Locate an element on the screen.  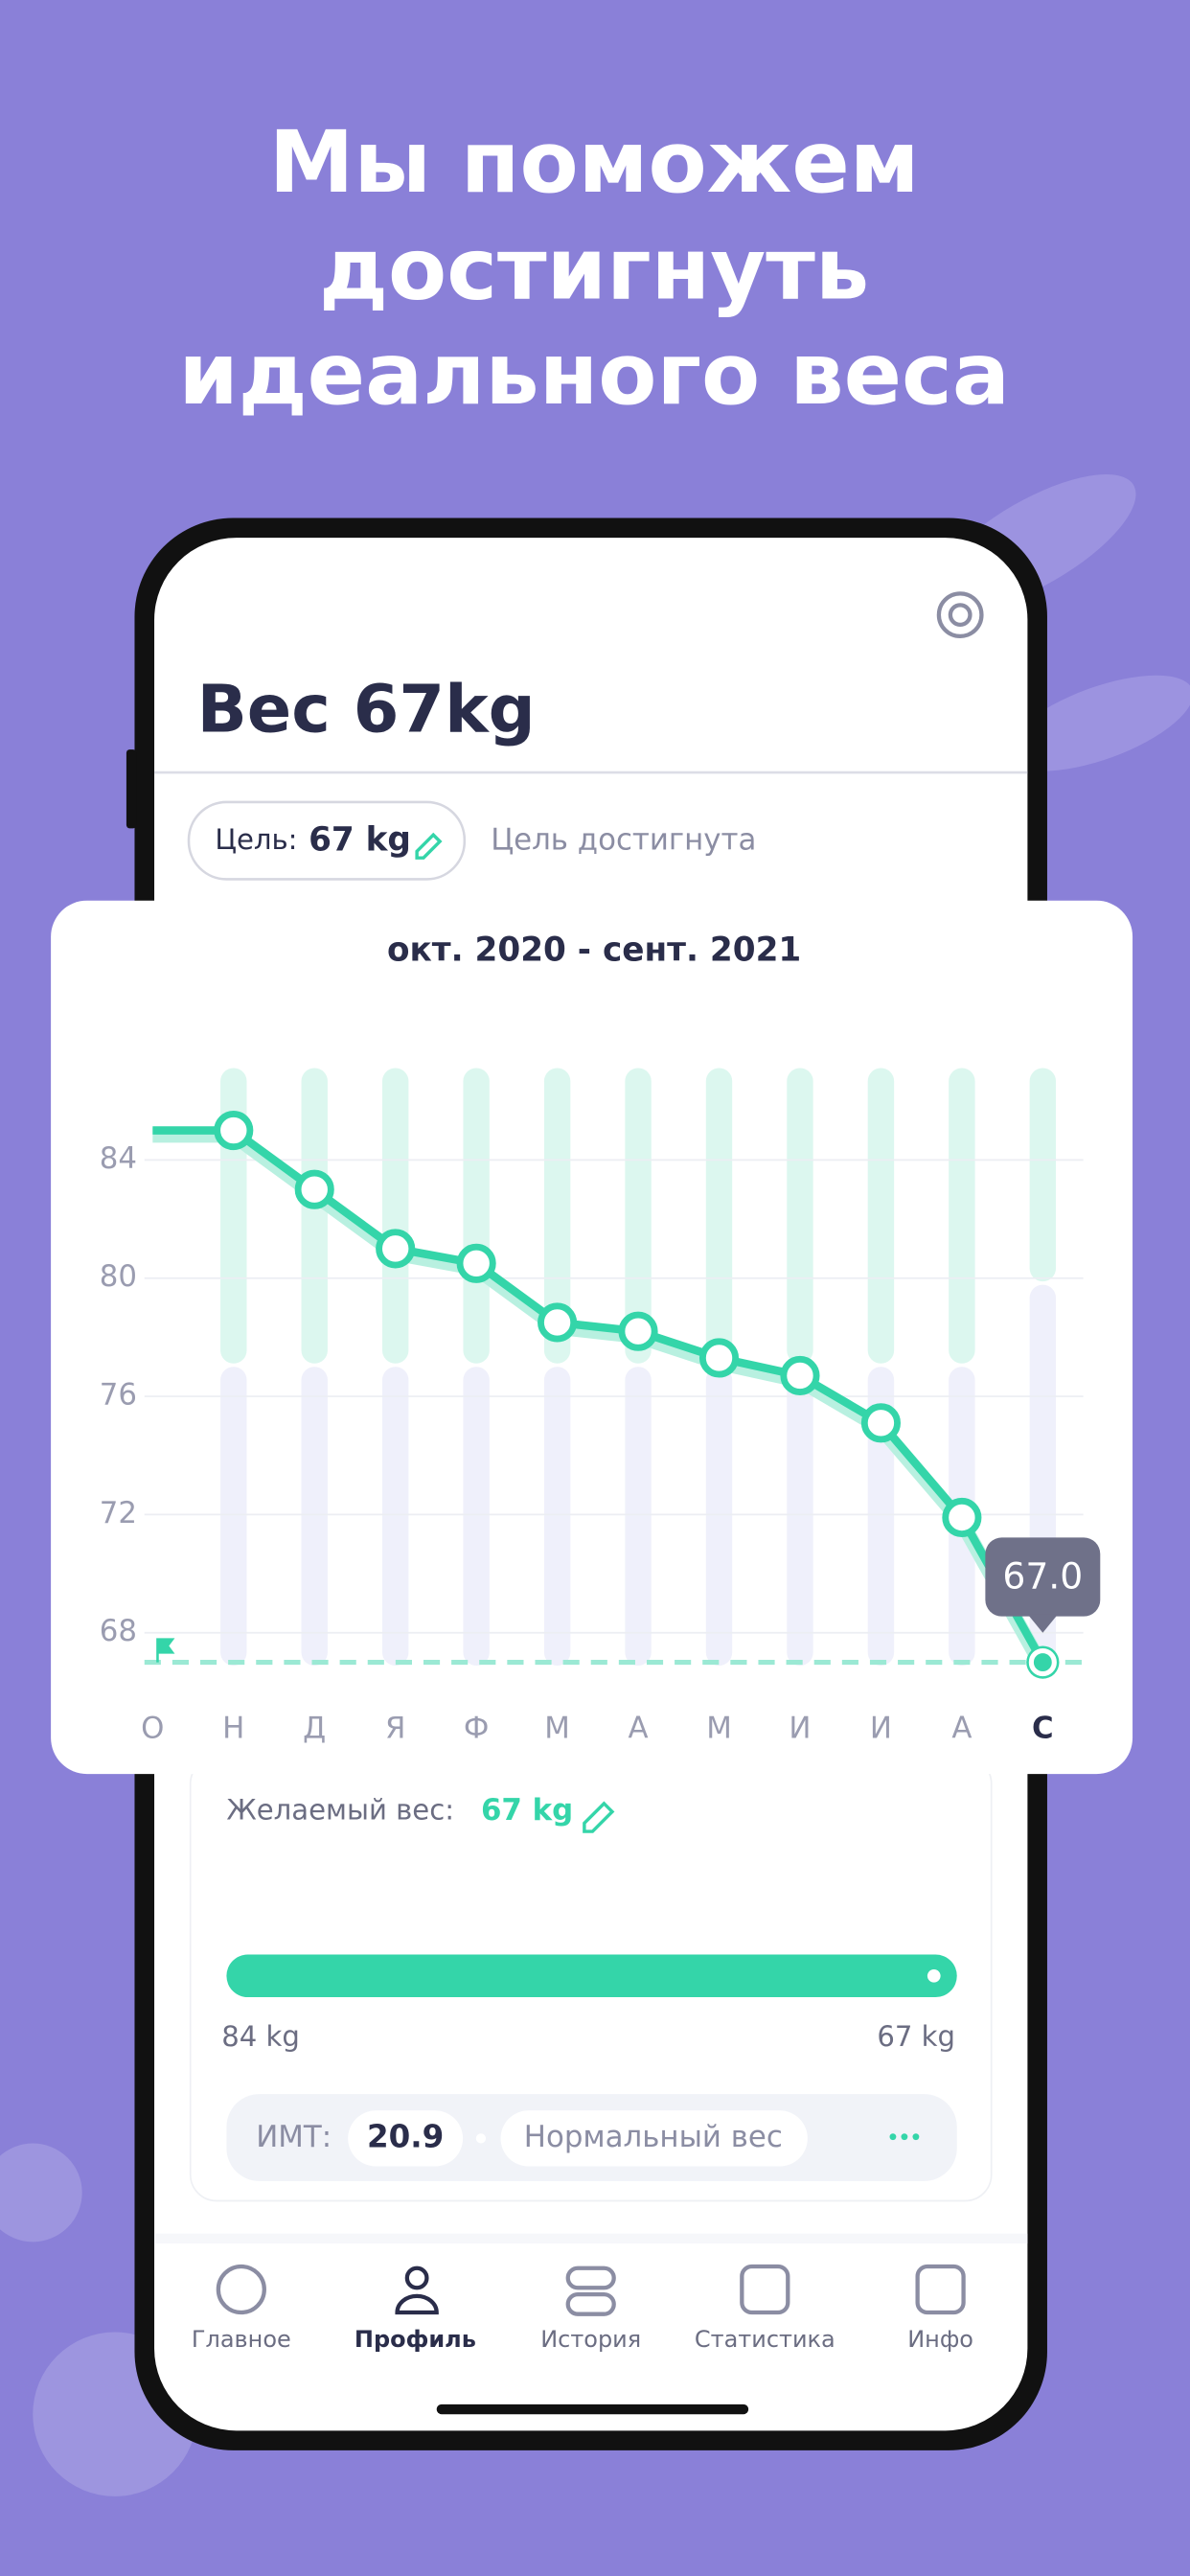
tab-label: Главное is located at coordinates (242, 2340).